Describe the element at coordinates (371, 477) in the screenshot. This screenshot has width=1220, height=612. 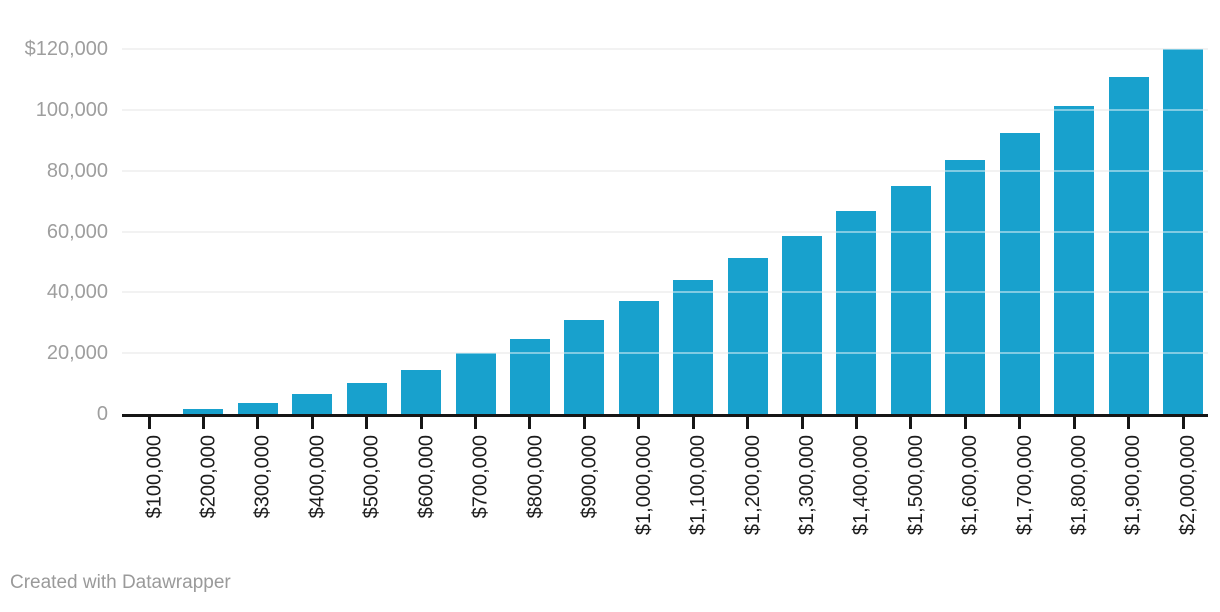
I see `x-axis-label: $500,000` at that location.